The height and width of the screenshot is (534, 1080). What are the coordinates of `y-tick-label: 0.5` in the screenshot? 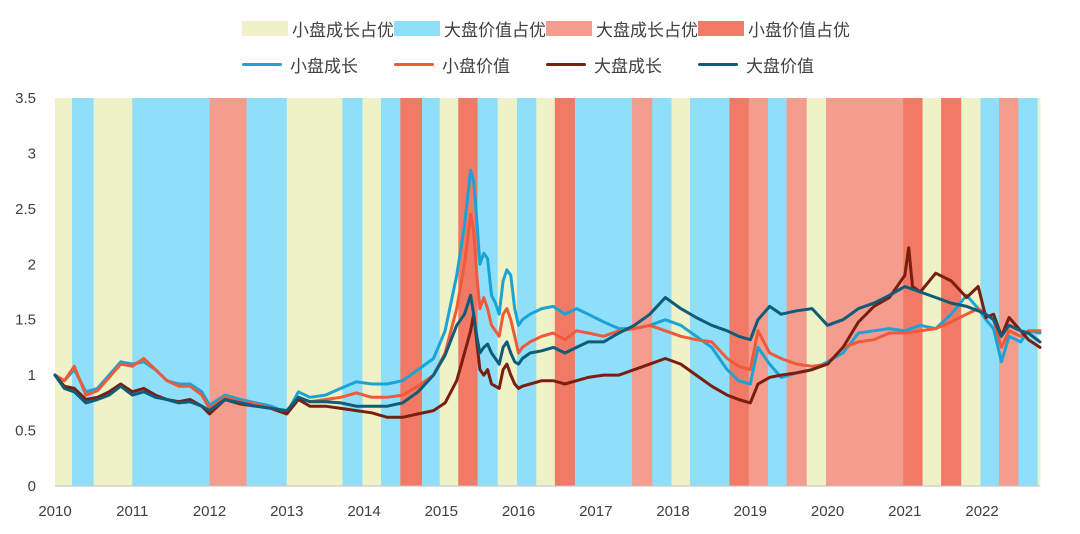 It's located at (25, 431).